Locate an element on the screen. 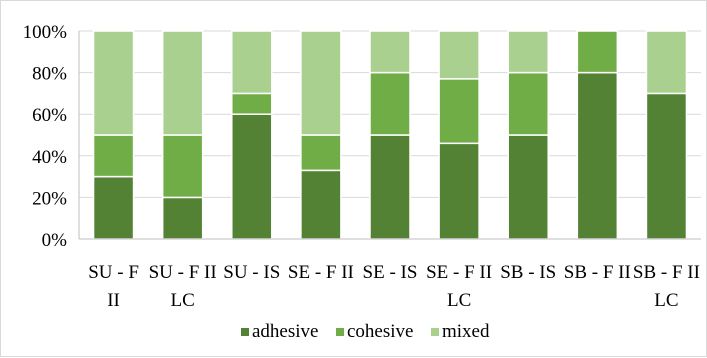 The image size is (707, 358). y-tick-label: 60% is located at coordinates (49, 115).